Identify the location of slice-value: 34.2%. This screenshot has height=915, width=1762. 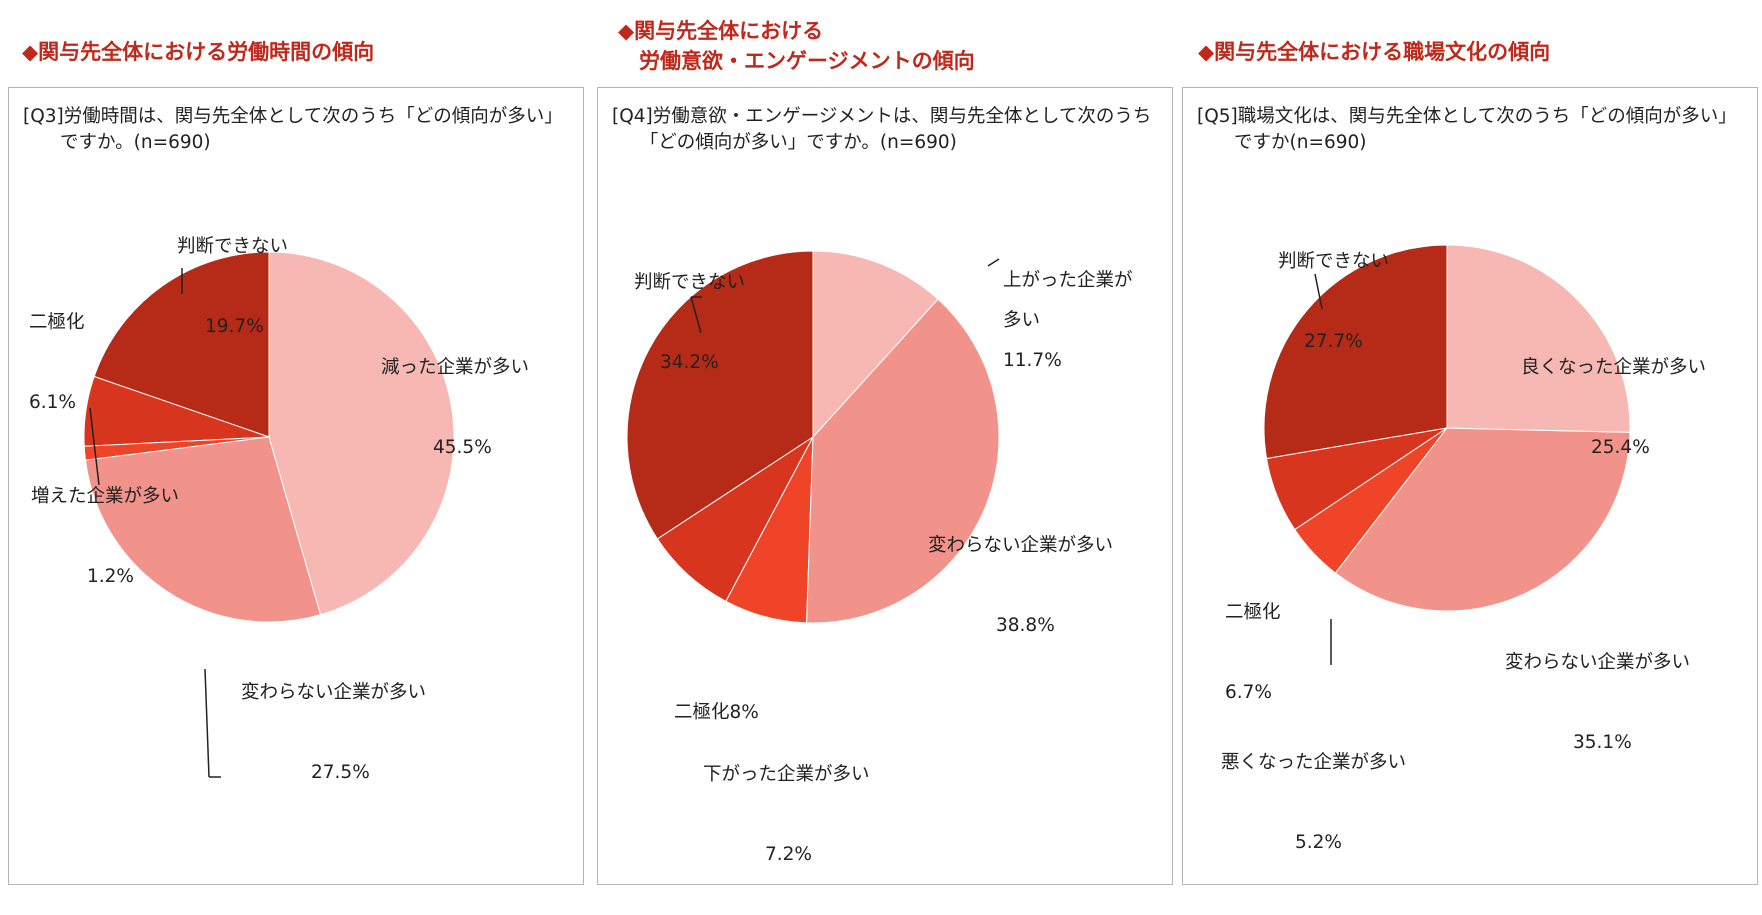
(689, 362).